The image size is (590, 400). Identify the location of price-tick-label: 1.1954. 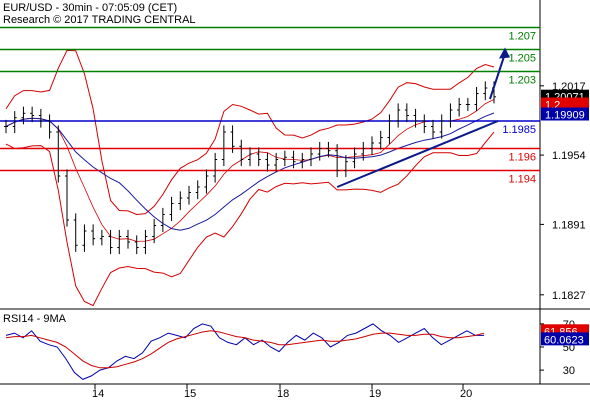
(569, 156).